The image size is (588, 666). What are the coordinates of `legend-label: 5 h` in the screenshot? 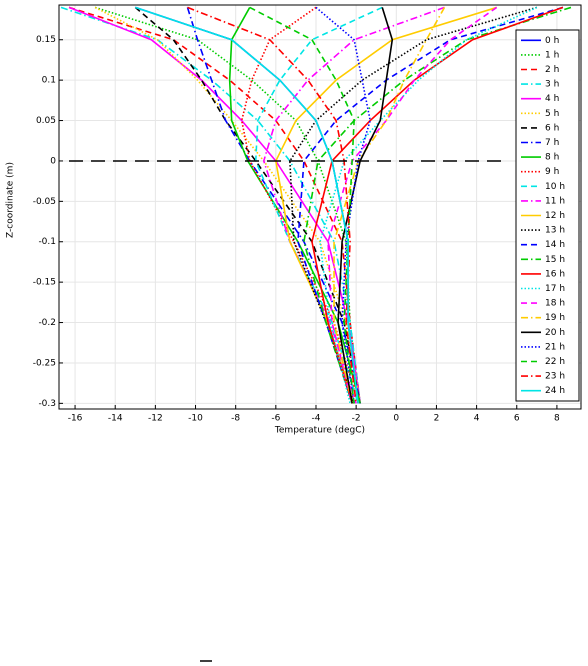 It's located at (552, 114).